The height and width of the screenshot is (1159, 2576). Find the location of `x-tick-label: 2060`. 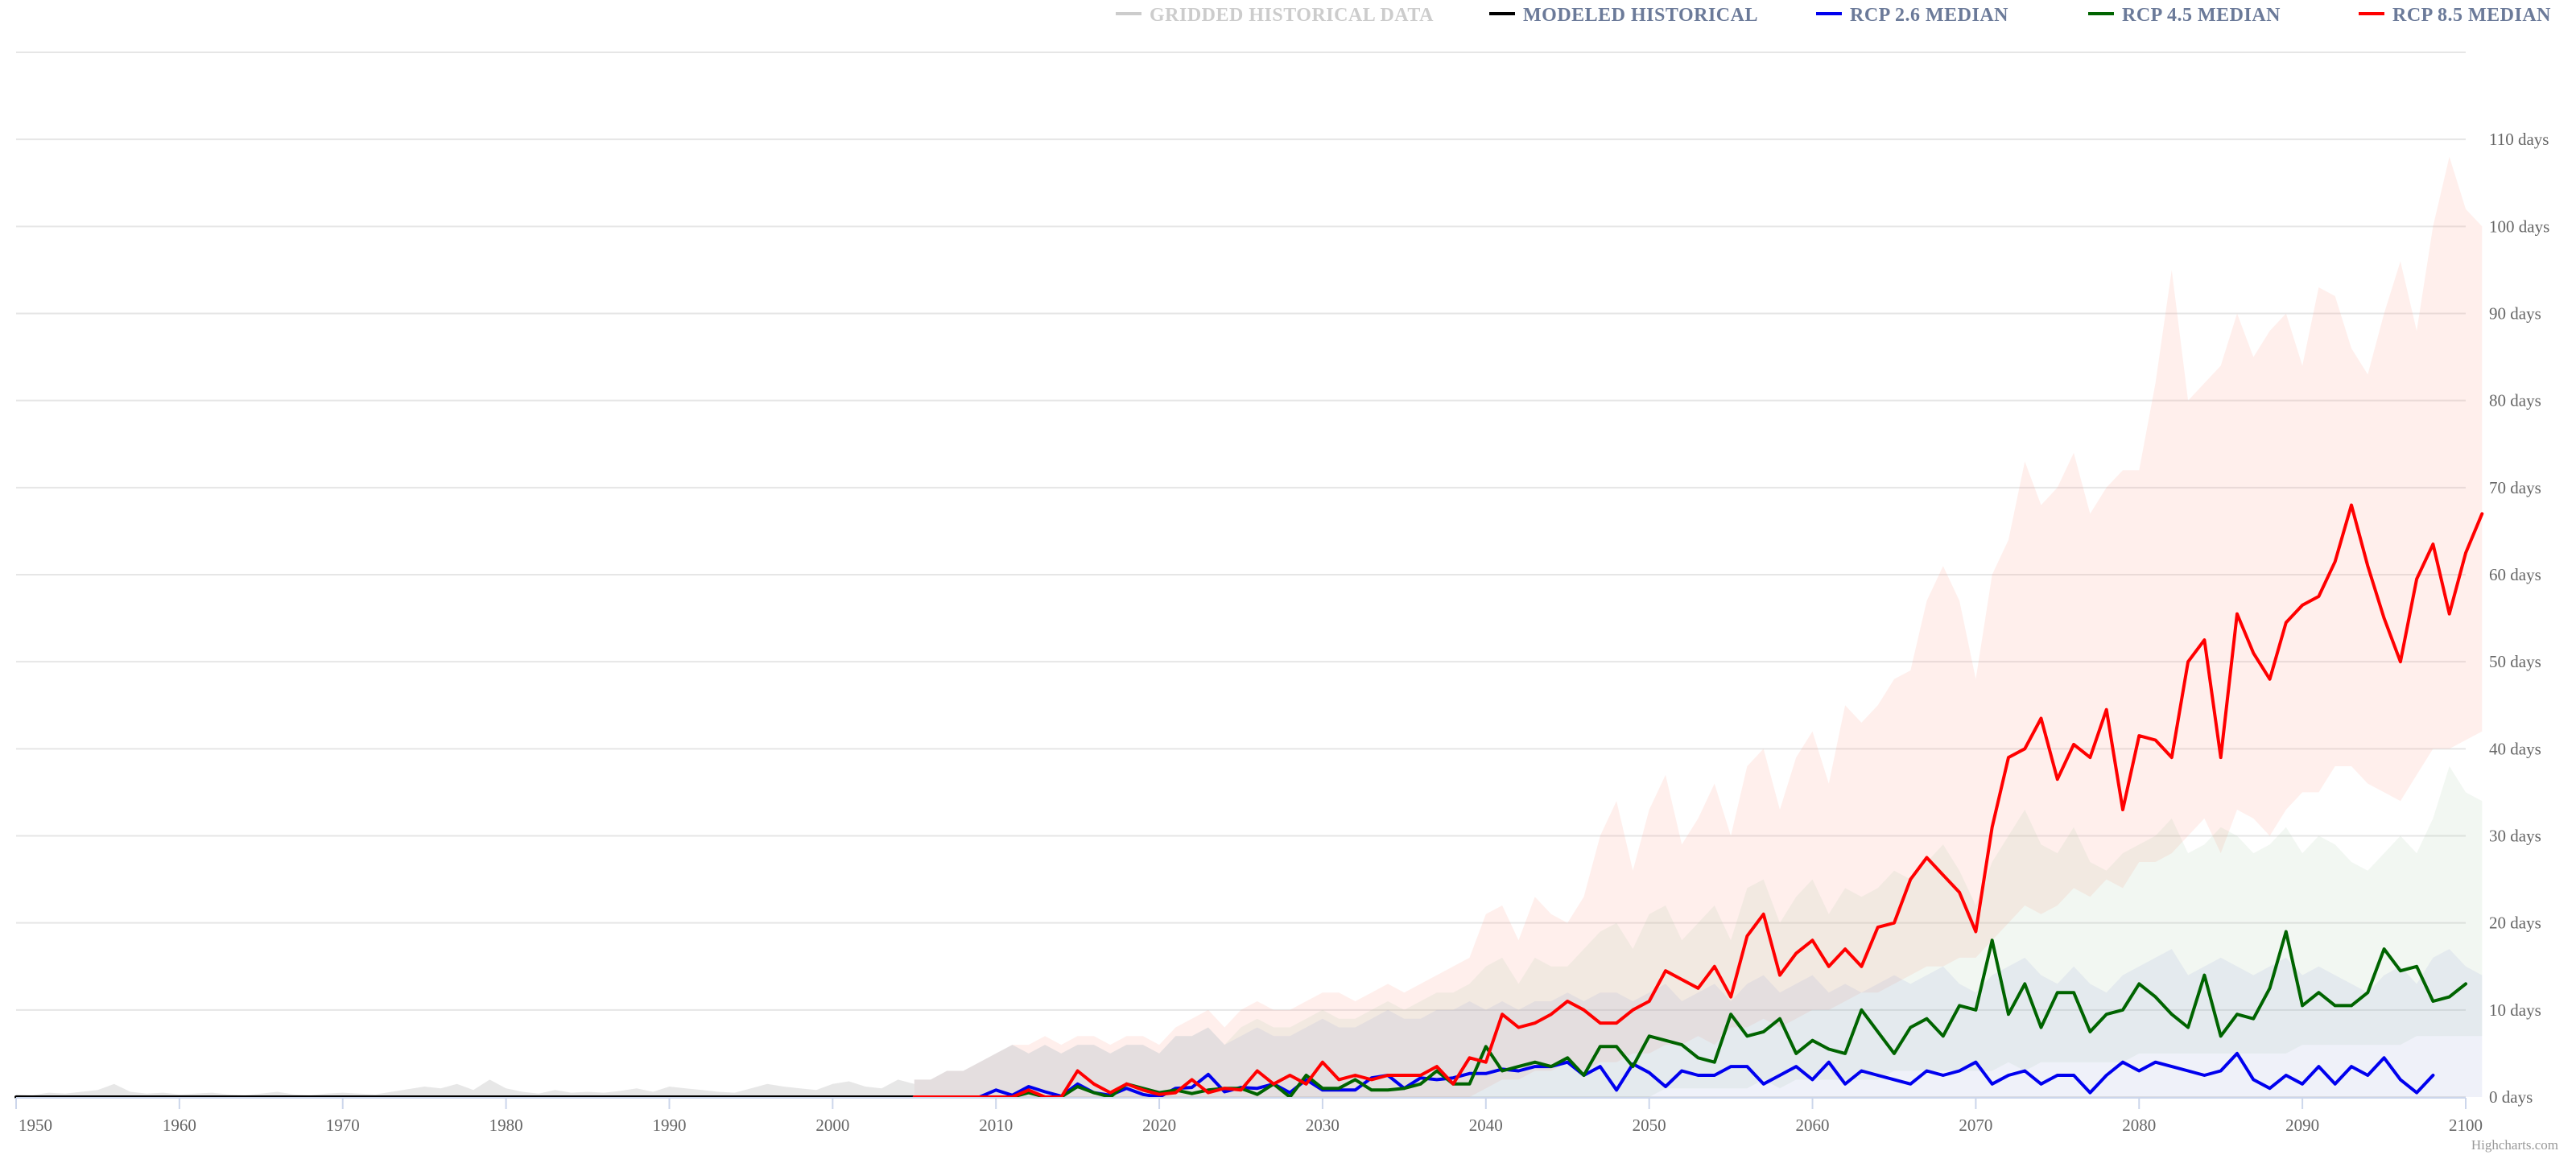

x-tick-label: 2060 is located at coordinates (1813, 1125).